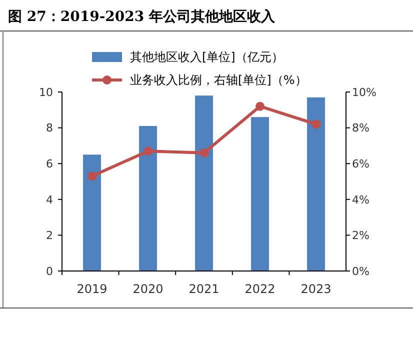 This screenshot has width=413, height=349. Describe the element at coordinates (148, 289) in the screenshot. I see `x-tick-label: 2020` at that location.